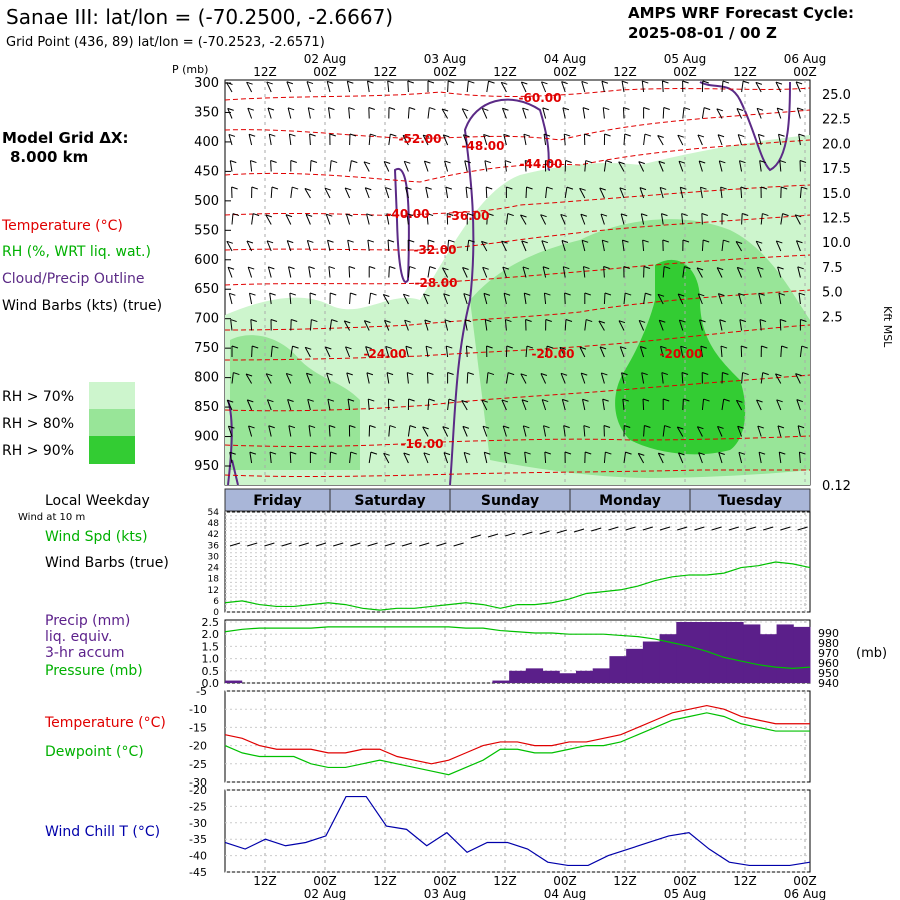 This screenshot has width=900, height=900. Describe the element at coordinates (517, 831) in the screenshot. I see `windchill-frame` at that location.